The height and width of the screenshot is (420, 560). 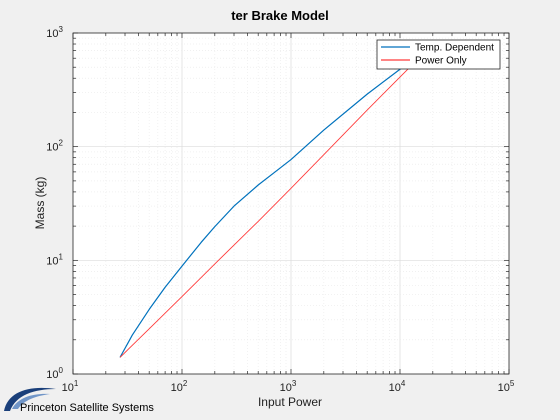 I want to click on x-tick-label: 10³, so click(x=288, y=386).